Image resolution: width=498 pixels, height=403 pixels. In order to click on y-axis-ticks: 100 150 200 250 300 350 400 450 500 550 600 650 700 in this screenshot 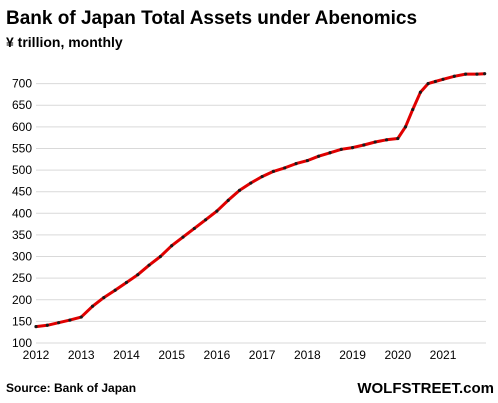, I will do `click(22, 213)`.